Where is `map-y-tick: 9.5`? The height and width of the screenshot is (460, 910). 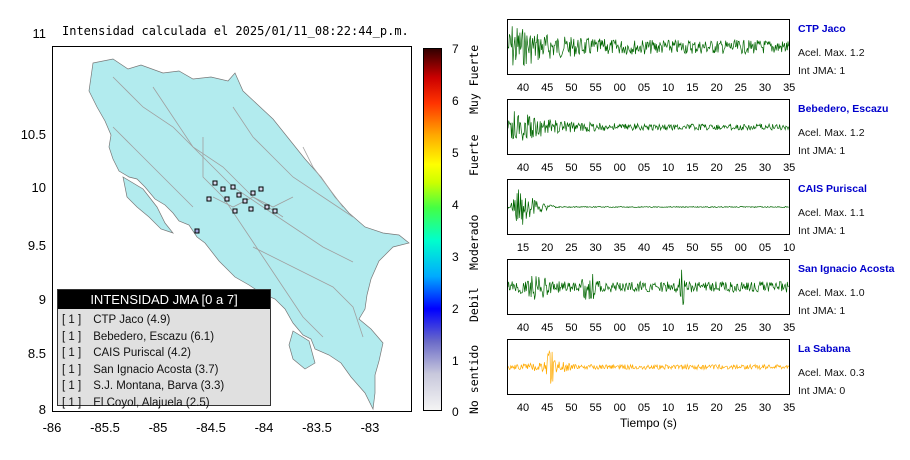
map-y-tick: 9.5 is located at coordinates (36, 245).